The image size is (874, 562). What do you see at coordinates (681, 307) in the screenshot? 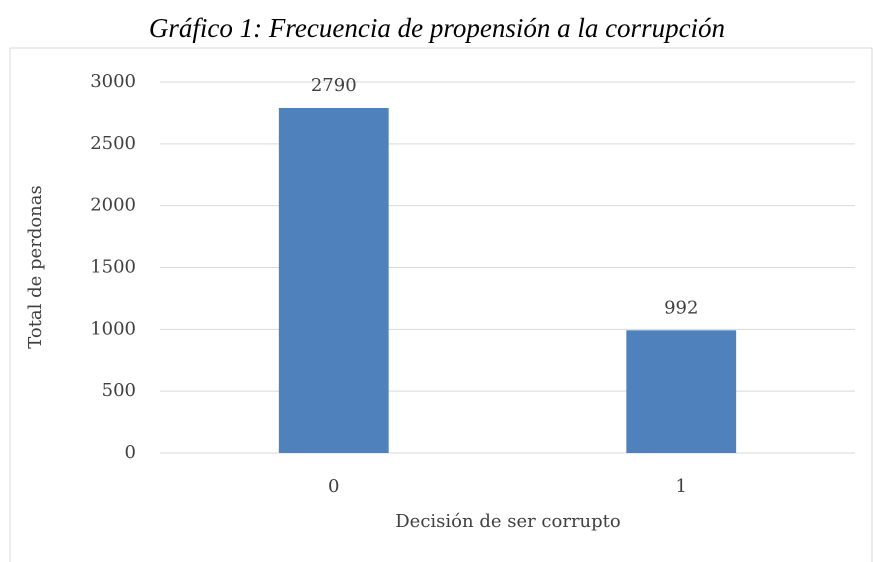
I see `data-label: 992` at bounding box center [681, 307].